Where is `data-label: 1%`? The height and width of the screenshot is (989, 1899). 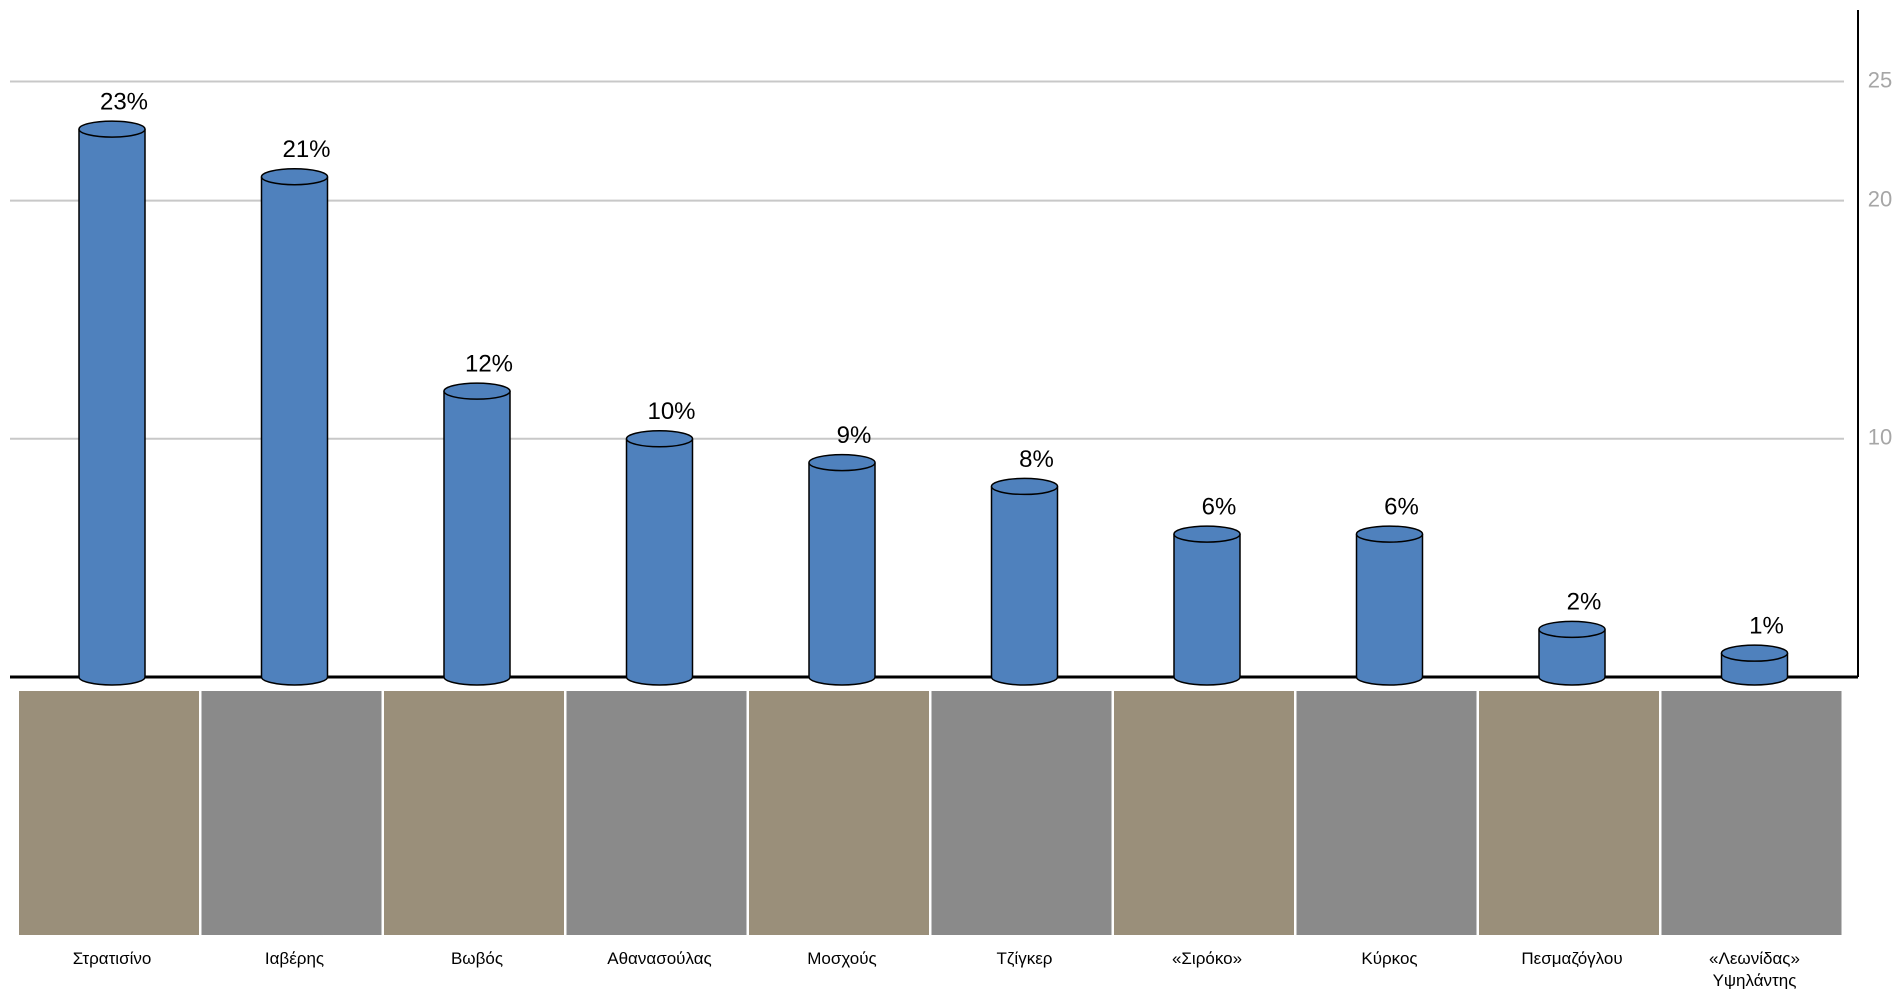
data-label: 1% is located at coordinates (1766, 626).